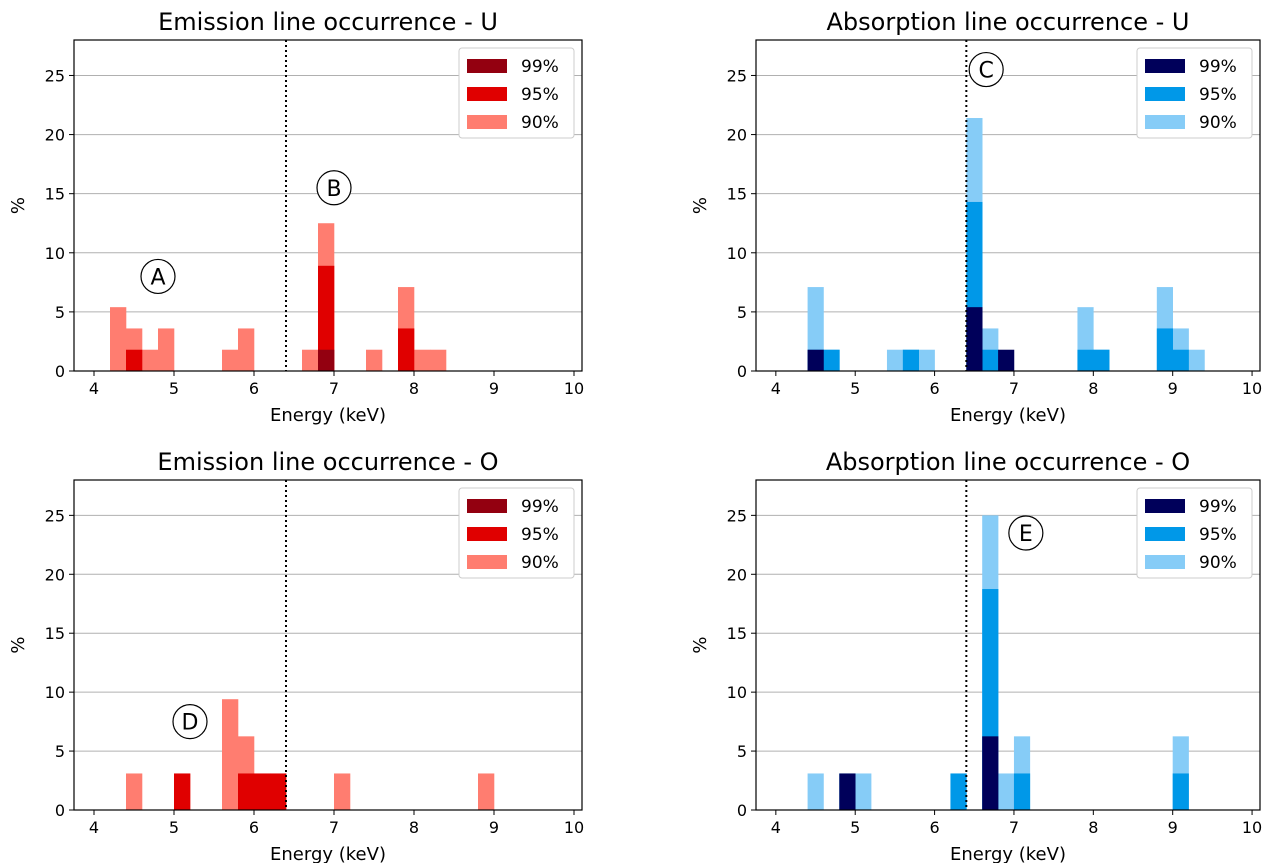 This screenshot has height=863, width=1274. Describe the element at coordinates (1008, 462) in the screenshot. I see `chart-title: Absorption line occurrence - O` at that location.